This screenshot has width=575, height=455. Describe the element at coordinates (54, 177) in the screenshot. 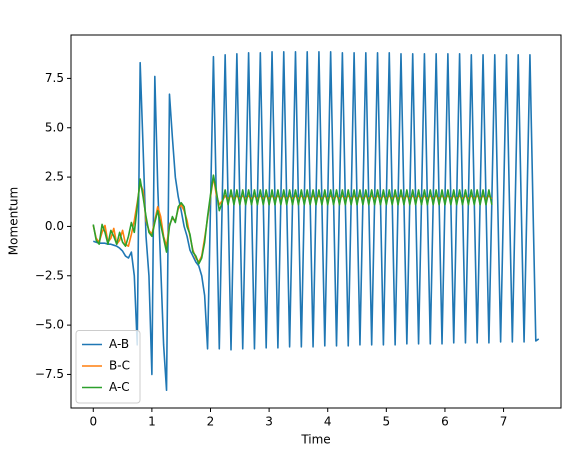

I see `y-tick-label: 2.5` at that location.